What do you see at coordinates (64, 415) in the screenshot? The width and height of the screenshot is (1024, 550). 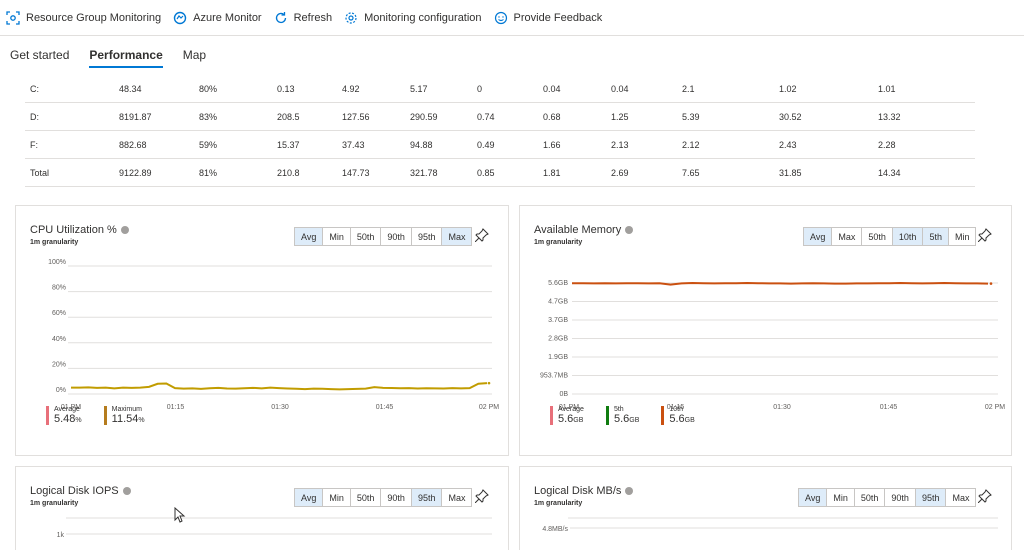 I see `legend-item-average: Average 5.48%` at bounding box center [64, 415].